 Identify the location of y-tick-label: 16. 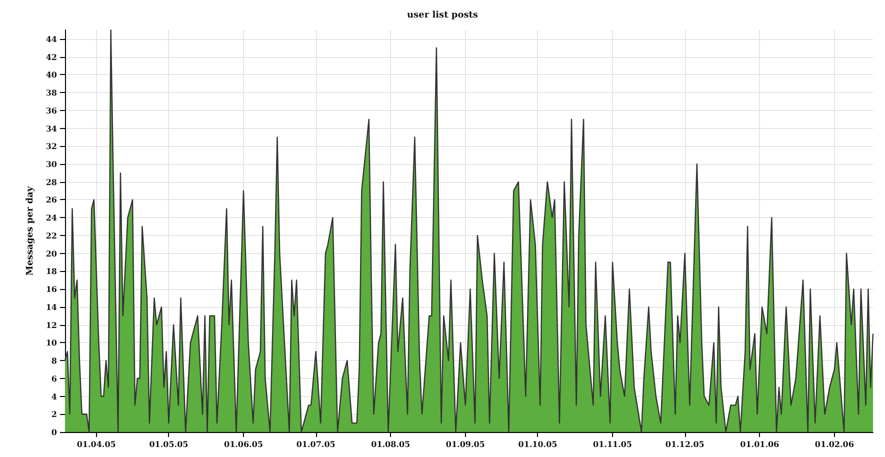
(52, 289).